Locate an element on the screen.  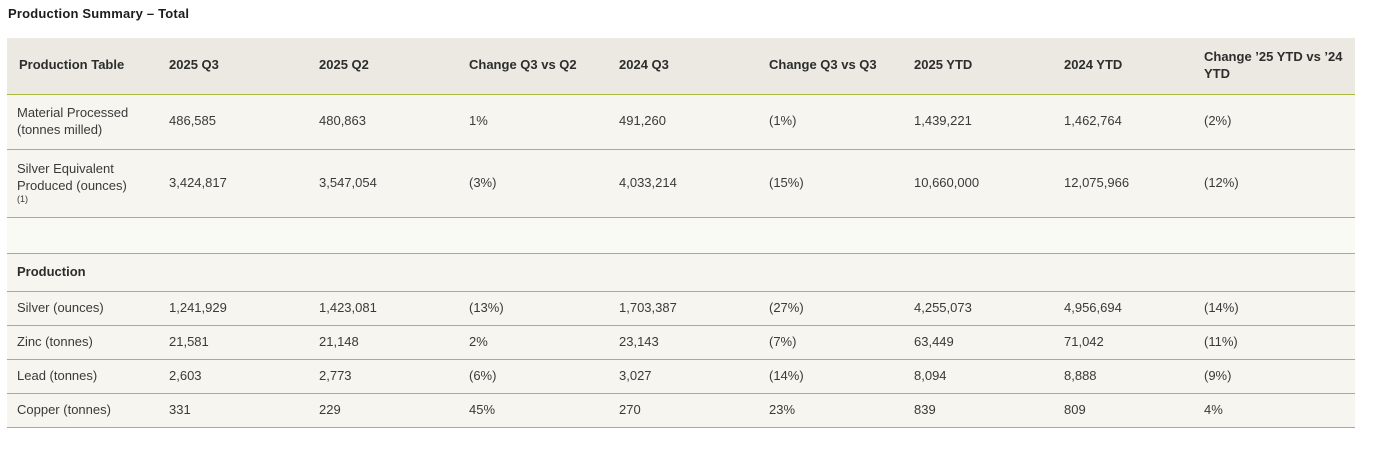
cell-value: (15%) is located at coordinates (831, 183).